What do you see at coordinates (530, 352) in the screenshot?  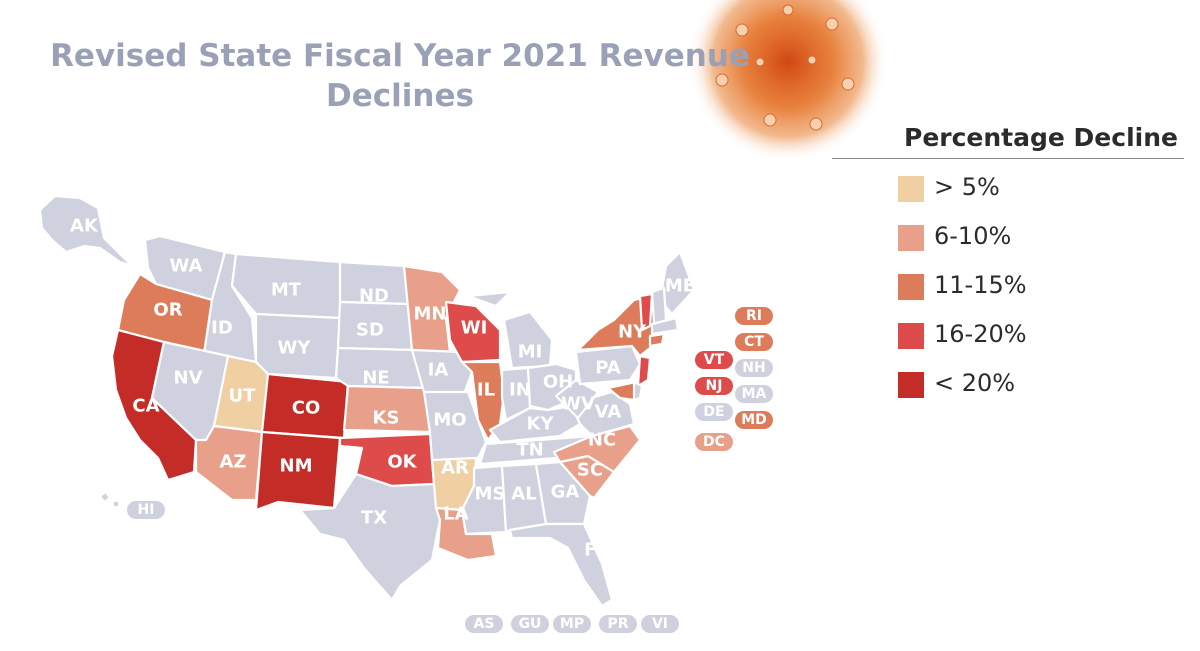 I see `state-label-MI: MI` at bounding box center [530, 352].